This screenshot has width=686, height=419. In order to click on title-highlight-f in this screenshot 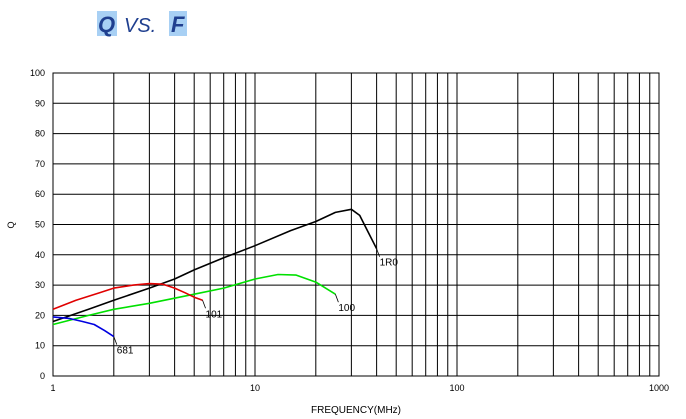, I will do `click(178, 23)`.